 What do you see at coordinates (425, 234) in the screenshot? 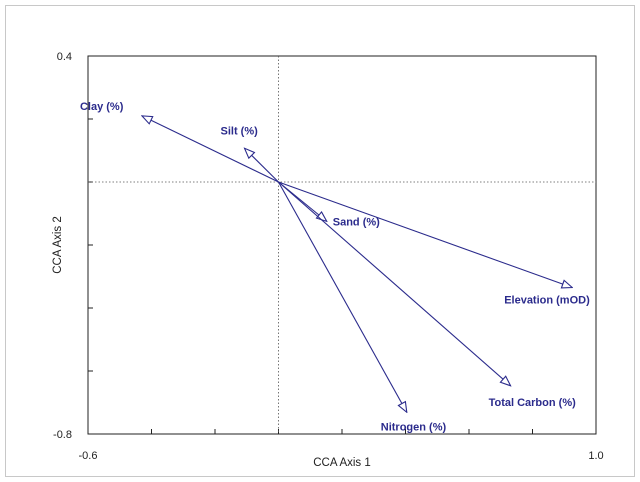
I see `vector-elevation-mod` at bounding box center [425, 234].